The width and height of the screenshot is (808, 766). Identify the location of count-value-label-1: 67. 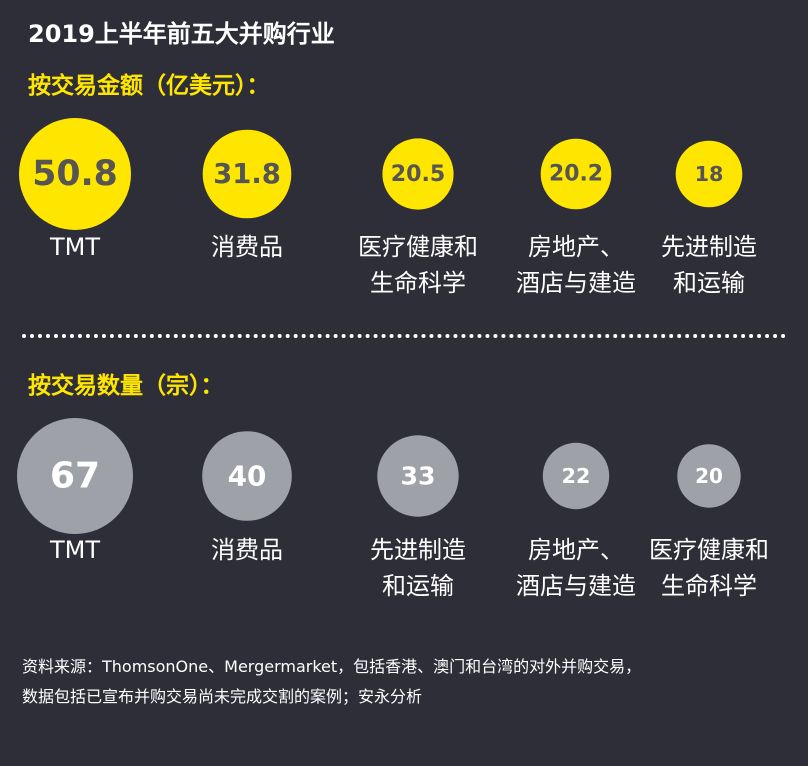
(75, 476).